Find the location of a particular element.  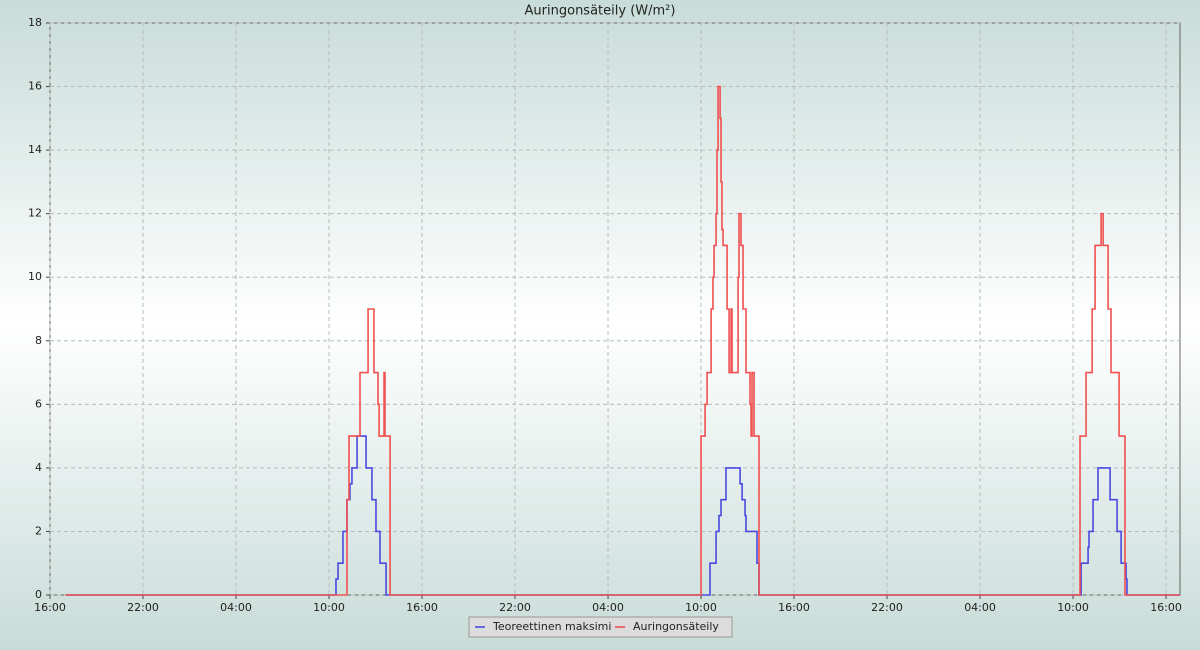

y-tick-label: 12 is located at coordinates (35, 213).